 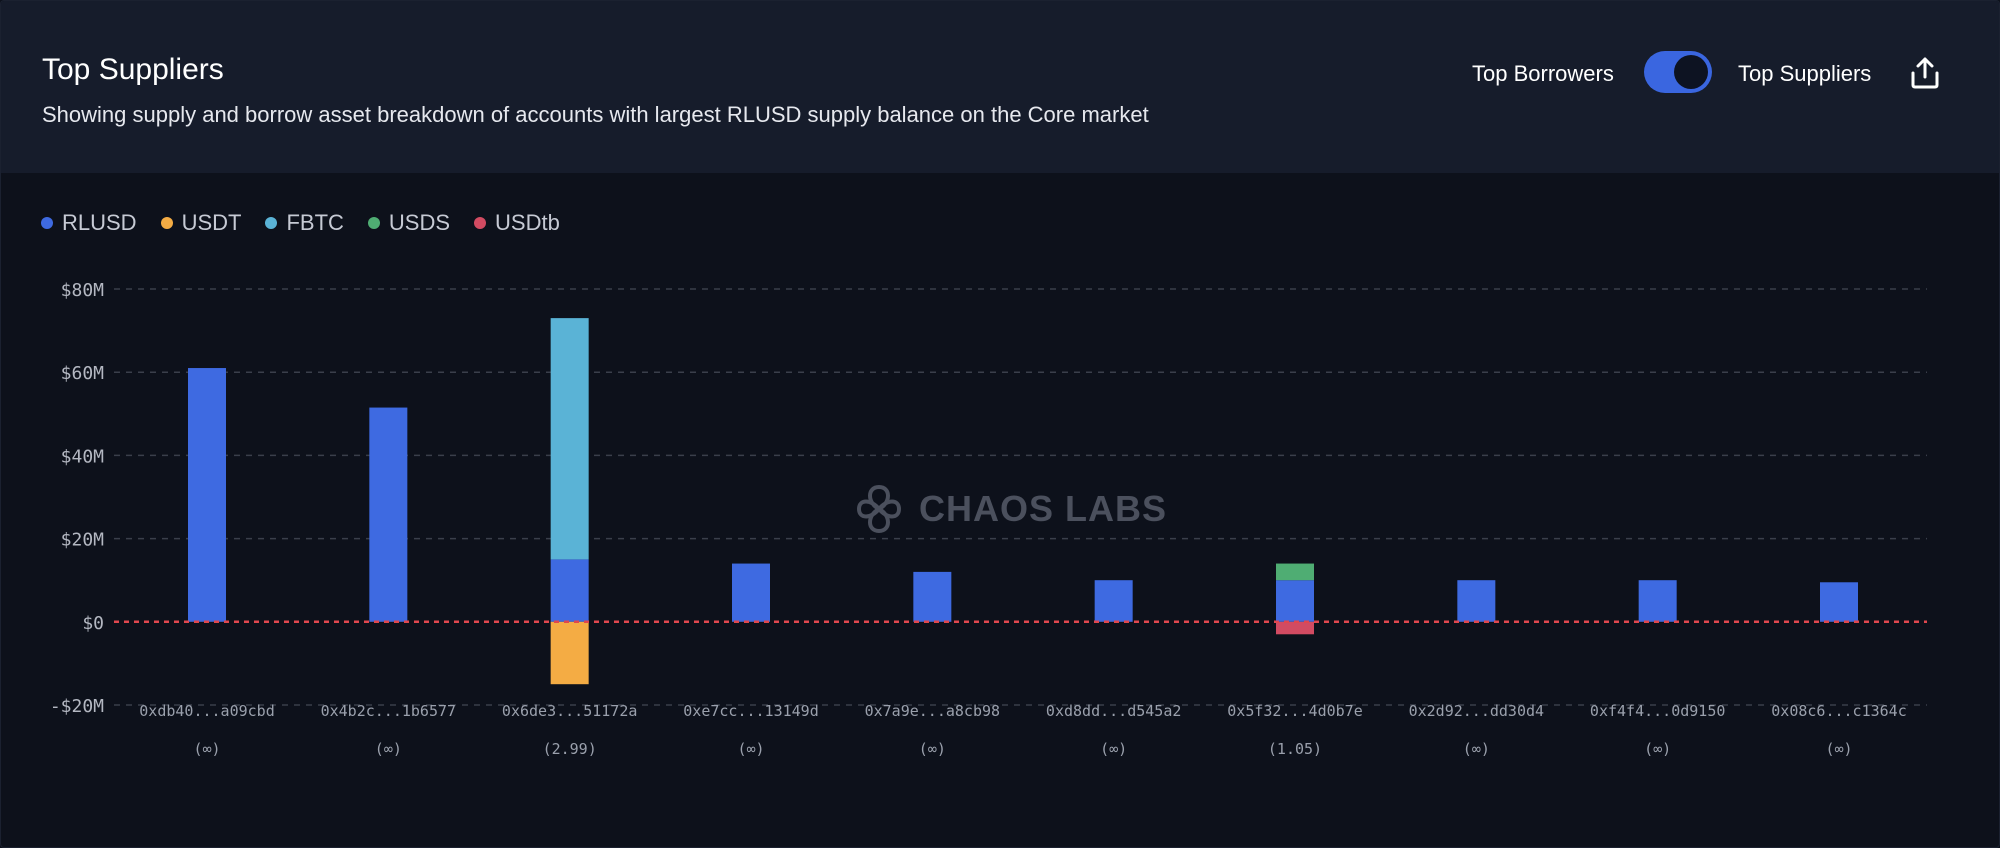 What do you see at coordinates (1043, 508) in the screenshot?
I see `watermark-text: CHAOS LABS` at bounding box center [1043, 508].